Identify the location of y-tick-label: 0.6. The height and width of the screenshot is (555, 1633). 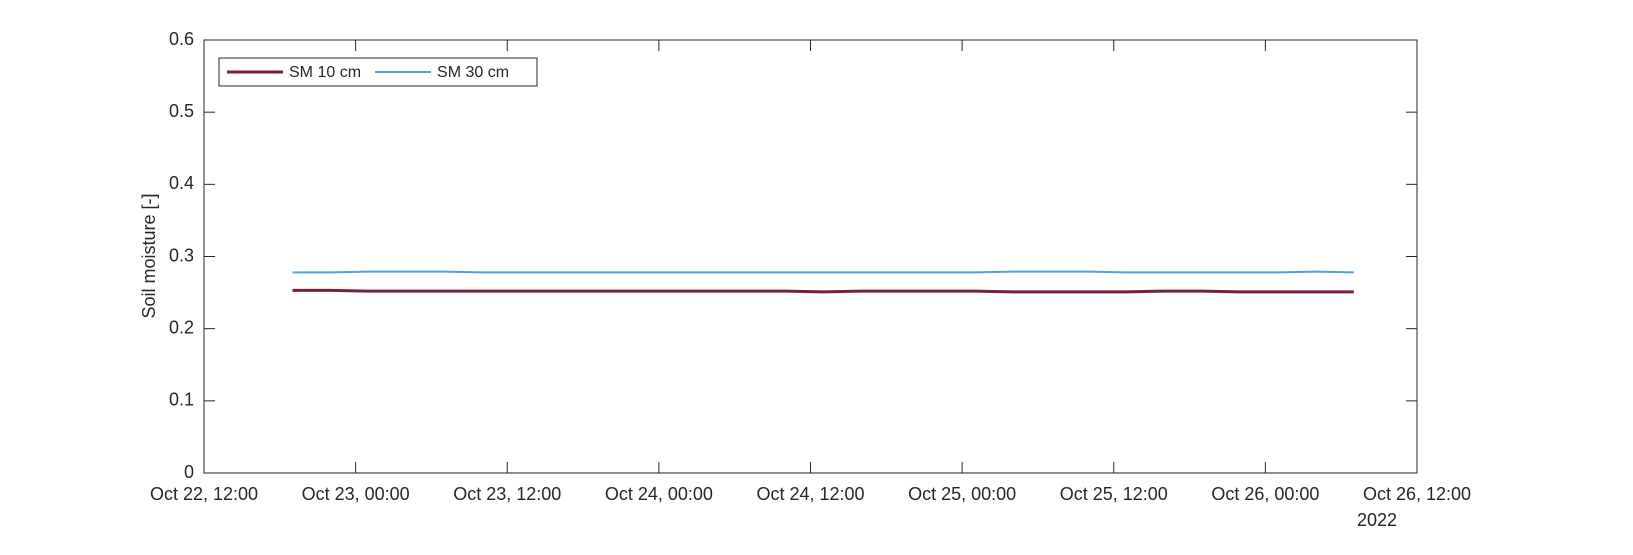
(181, 39).